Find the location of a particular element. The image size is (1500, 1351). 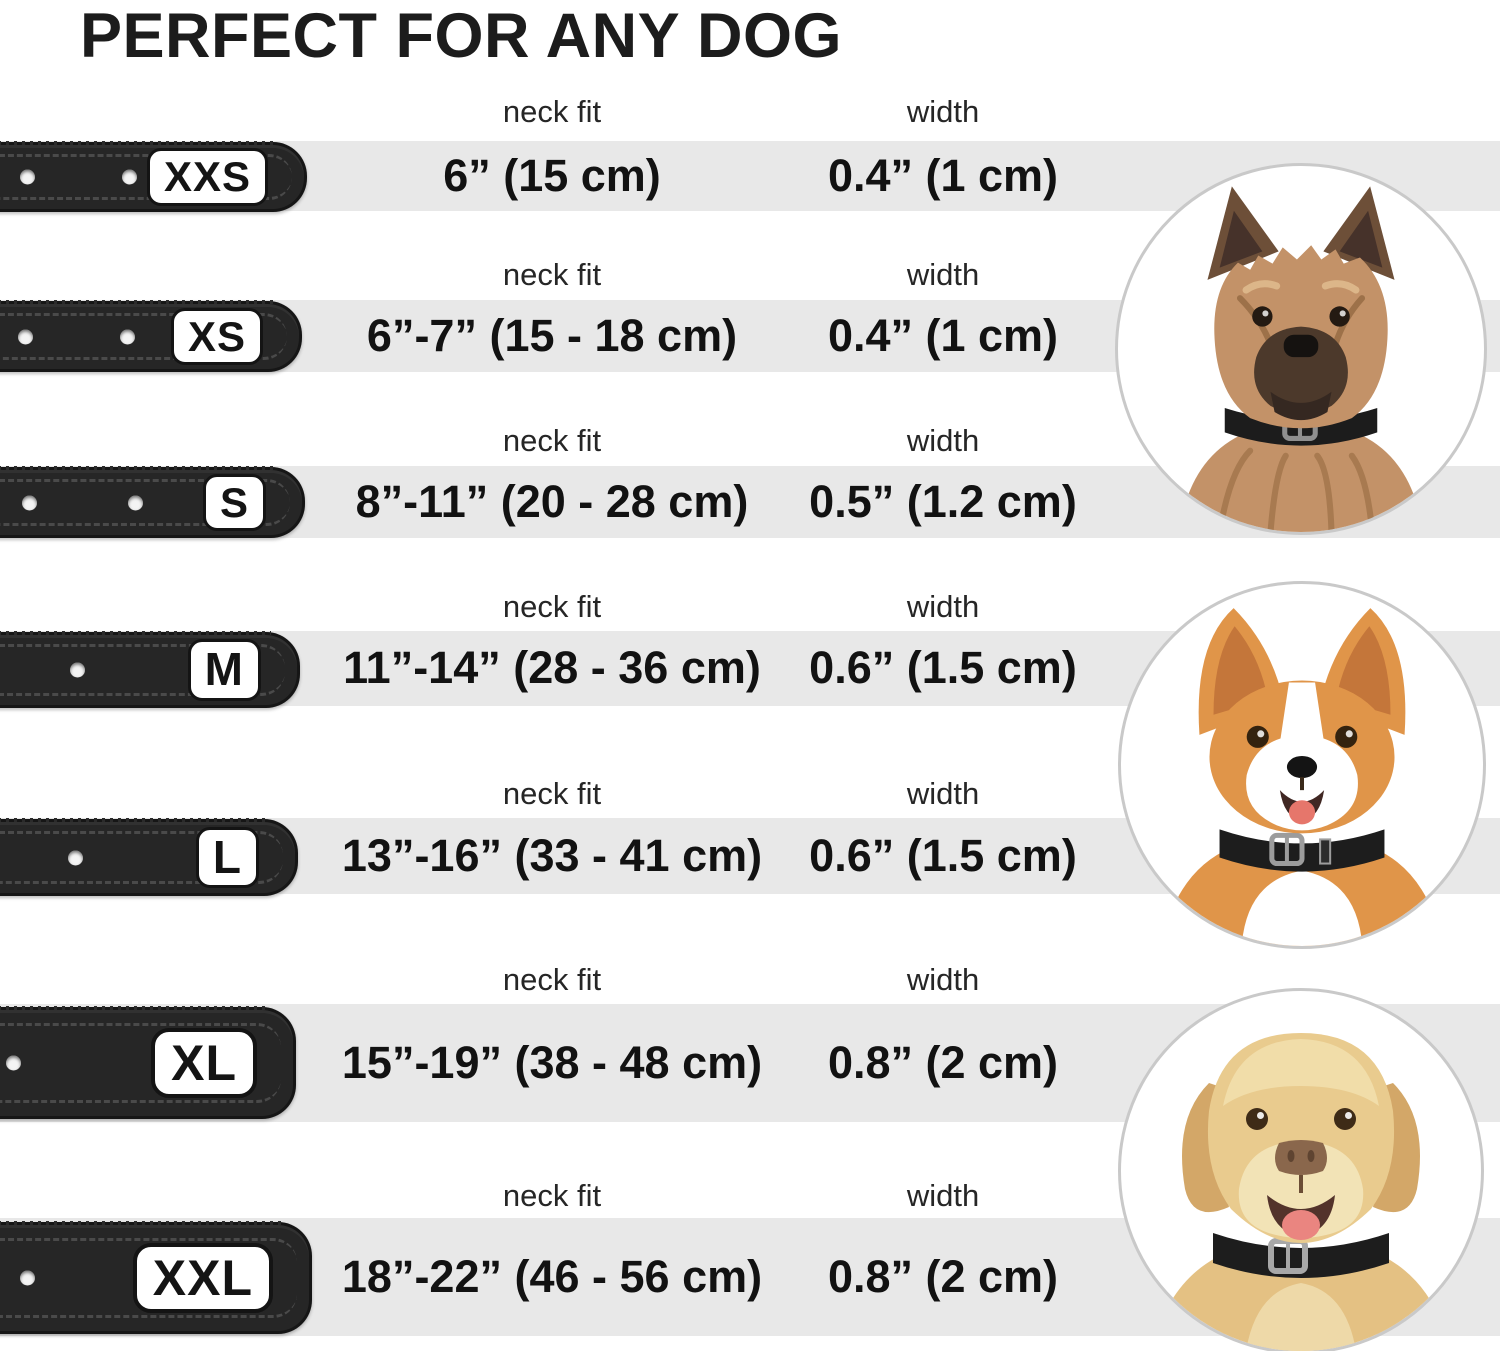

collar-strap-m: M is located at coordinates (150, 669).